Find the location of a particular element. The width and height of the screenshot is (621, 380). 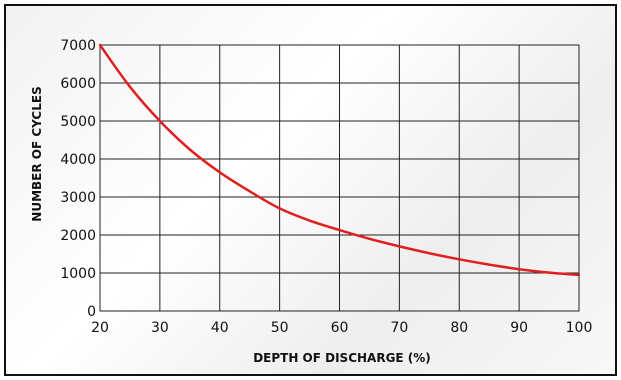

y-axis-ticks: 0 1000 2000 3000 4000 5000 6000 7000 is located at coordinates (78, 179).